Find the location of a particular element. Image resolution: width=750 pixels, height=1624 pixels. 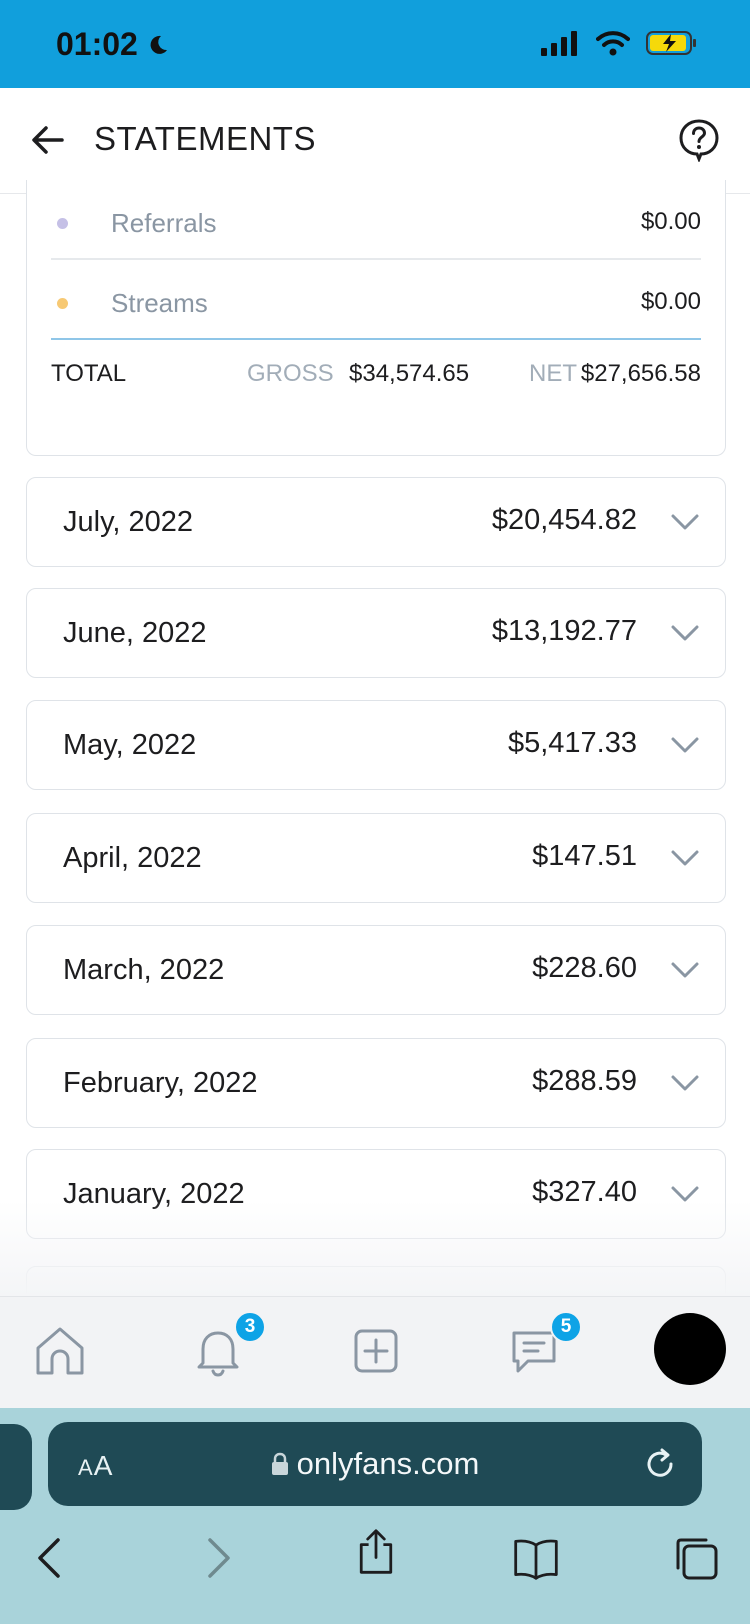

month-label: June, 2022 is located at coordinates (135, 633).